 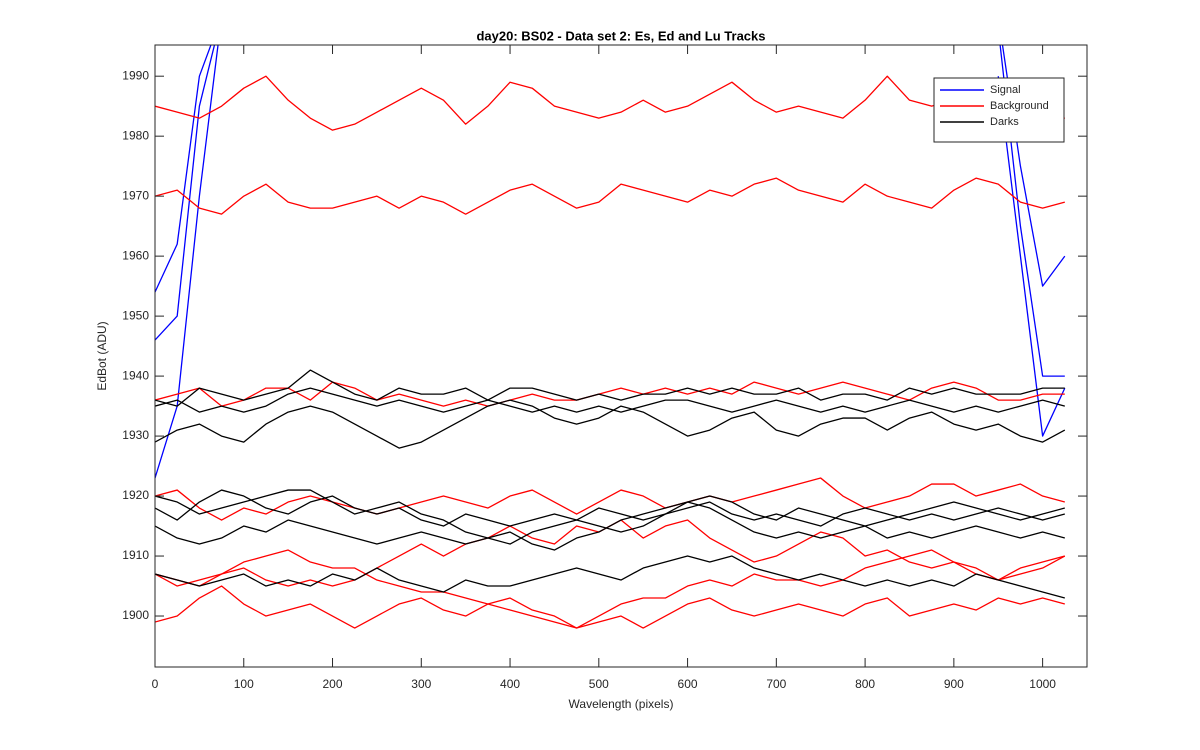 I want to click on legend-label: Darks, so click(x=1004, y=122).